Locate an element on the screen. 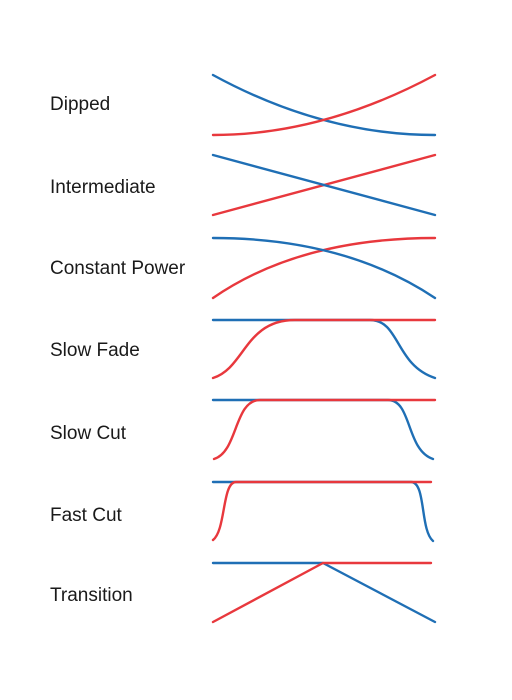 Image resolution: width=512 pixels, height=700 pixels. fade-in-curve-fast-cut is located at coordinates (322, 511).